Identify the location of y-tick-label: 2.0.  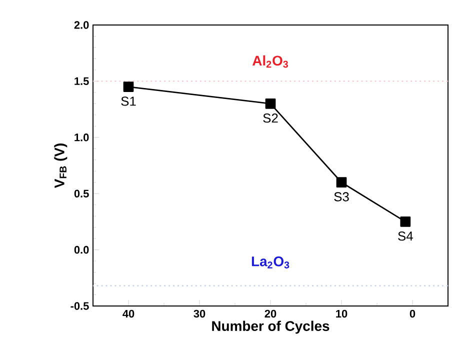
(81, 25).